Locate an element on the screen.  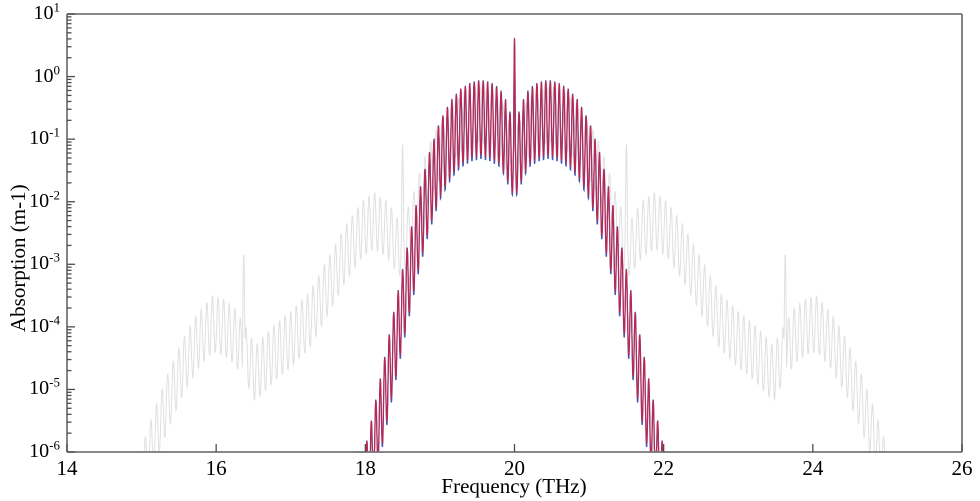
y-tick-label: 10⁻⁵ is located at coordinates (44, 387).